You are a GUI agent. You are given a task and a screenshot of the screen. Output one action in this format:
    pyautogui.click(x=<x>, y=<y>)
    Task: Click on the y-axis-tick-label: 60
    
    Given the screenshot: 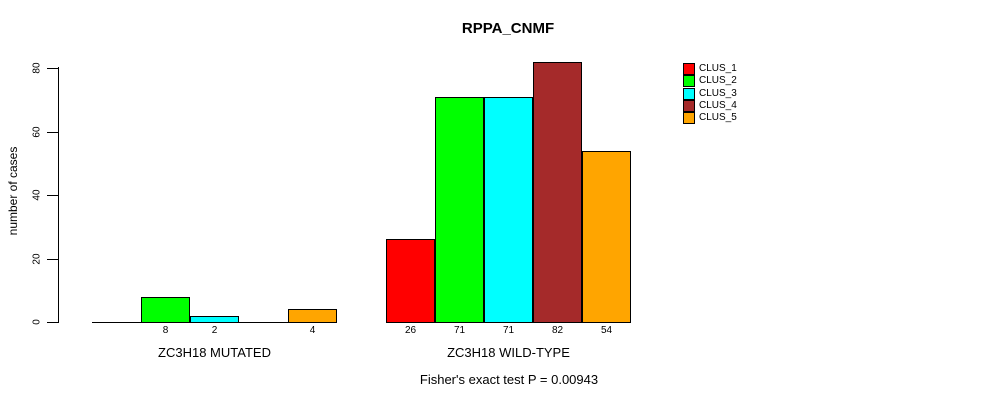 What is the action you would take?
    pyautogui.click(x=37, y=131)
    